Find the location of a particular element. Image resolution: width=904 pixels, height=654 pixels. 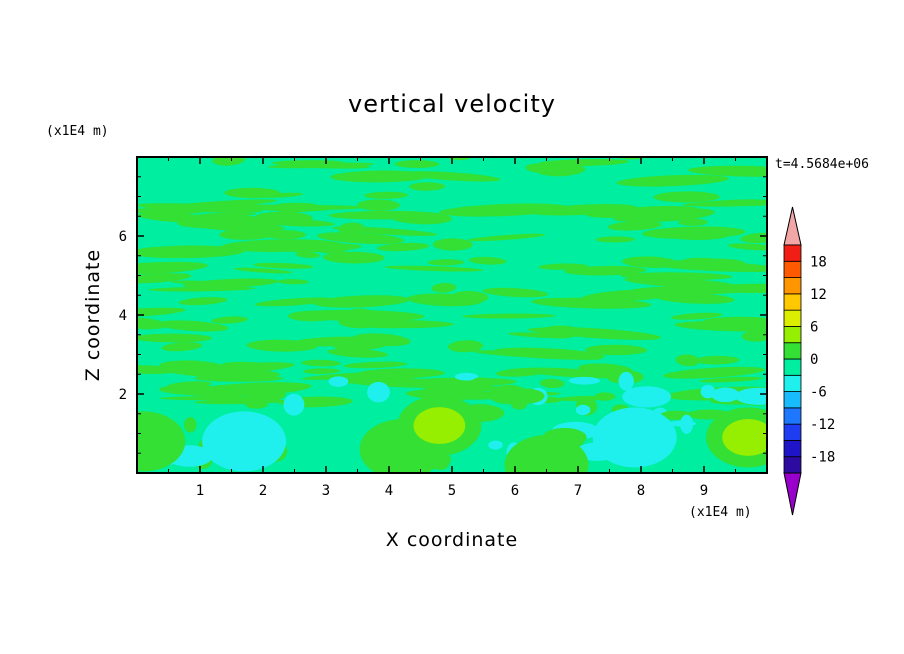

x-tick-label: 6 is located at coordinates (515, 491).